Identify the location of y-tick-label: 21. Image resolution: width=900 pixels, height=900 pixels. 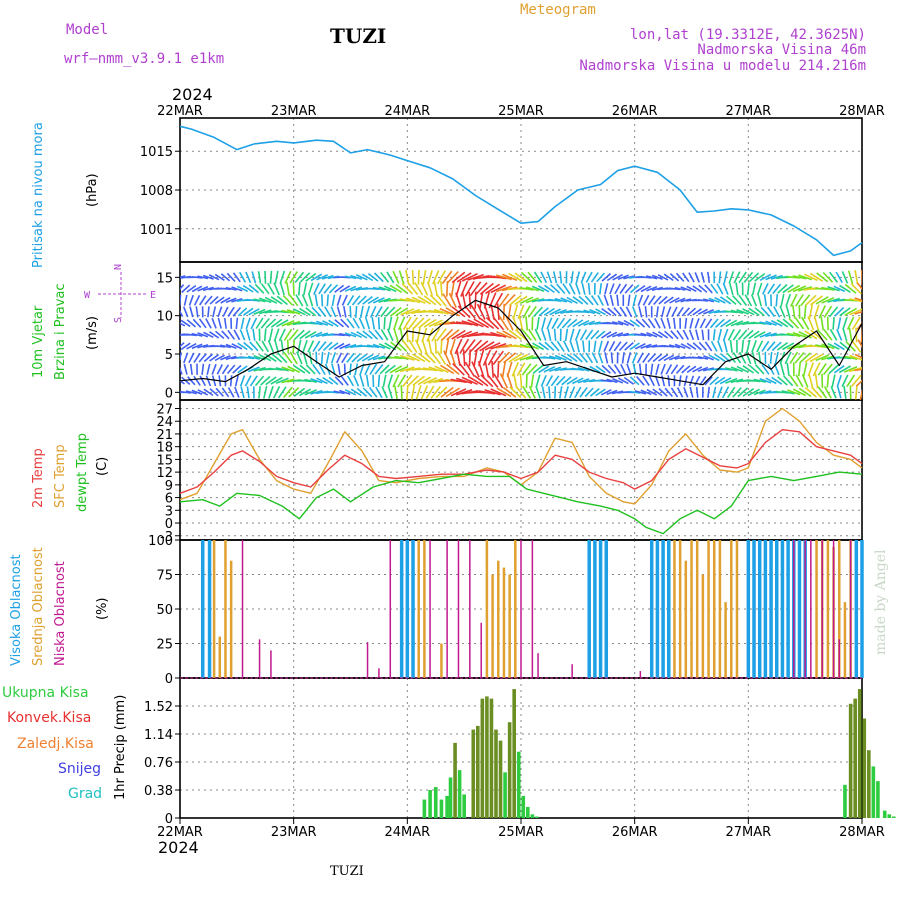
(164, 435).